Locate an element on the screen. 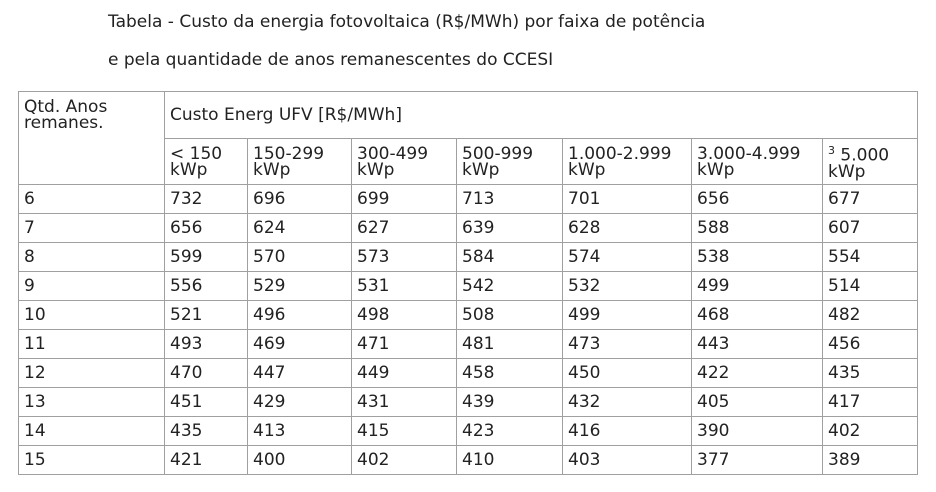 This screenshot has width=936, height=492. cost-cell: 416 is located at coordinates (627, 431).